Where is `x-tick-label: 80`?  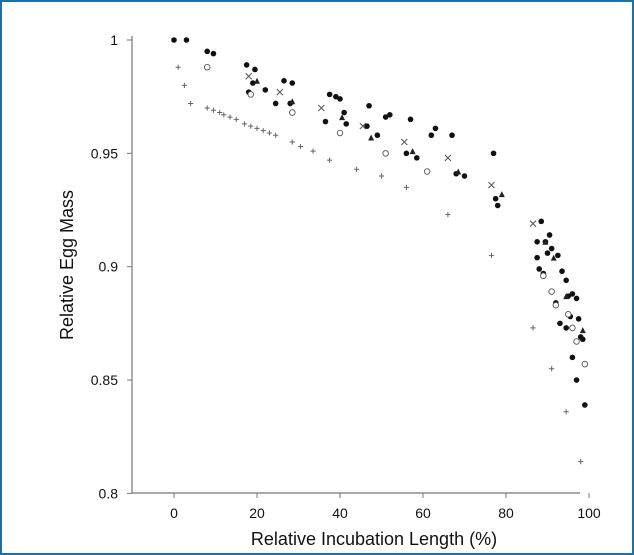
x-tick-label: 80 is located at coordinates (506, 513).